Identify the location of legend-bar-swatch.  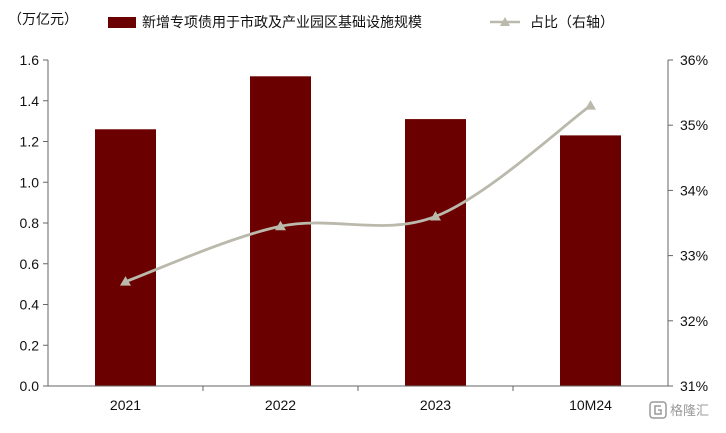
(122, 22).